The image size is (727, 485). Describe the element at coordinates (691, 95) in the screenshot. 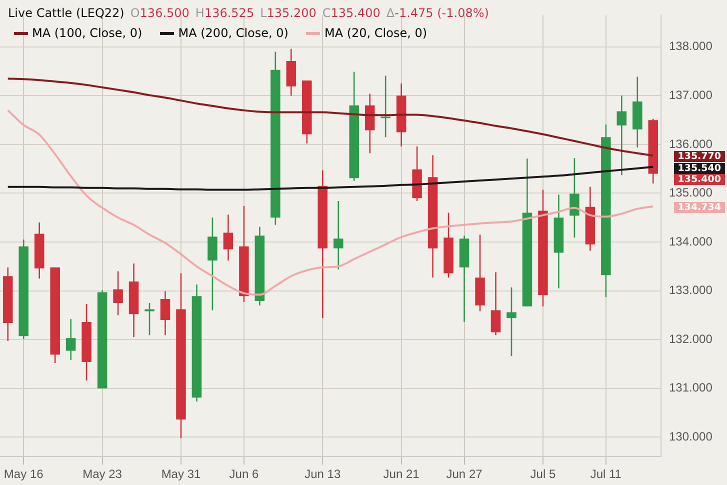

I see `y-tick-label: 137.000` at that location.